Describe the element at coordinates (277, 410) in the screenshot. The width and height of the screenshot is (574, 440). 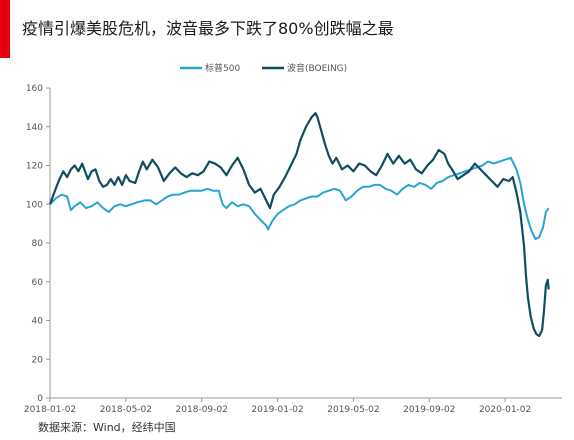
I see `x-tick-label: 2019-01-02` at that location.